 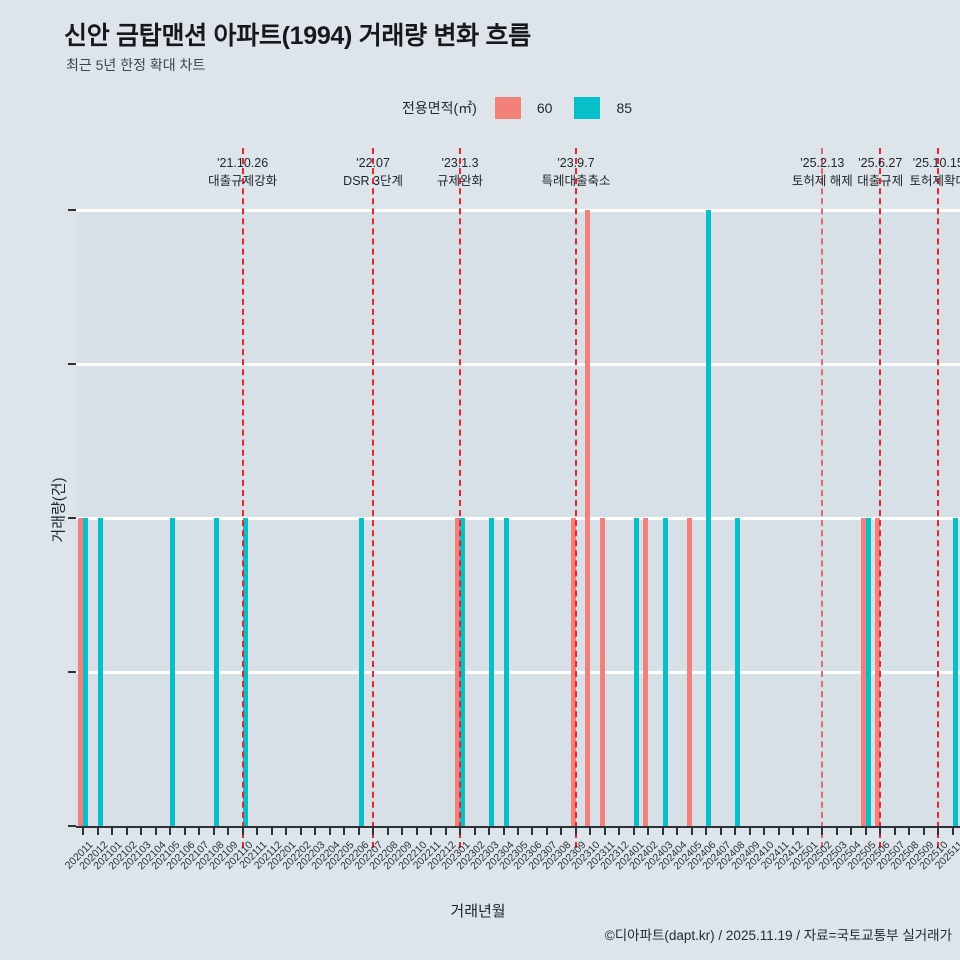 What do you see at coordinates (880, 163) in the screenshot?
I see `event-annotation-date: '25.6.27` at bounding box center [880, 163].